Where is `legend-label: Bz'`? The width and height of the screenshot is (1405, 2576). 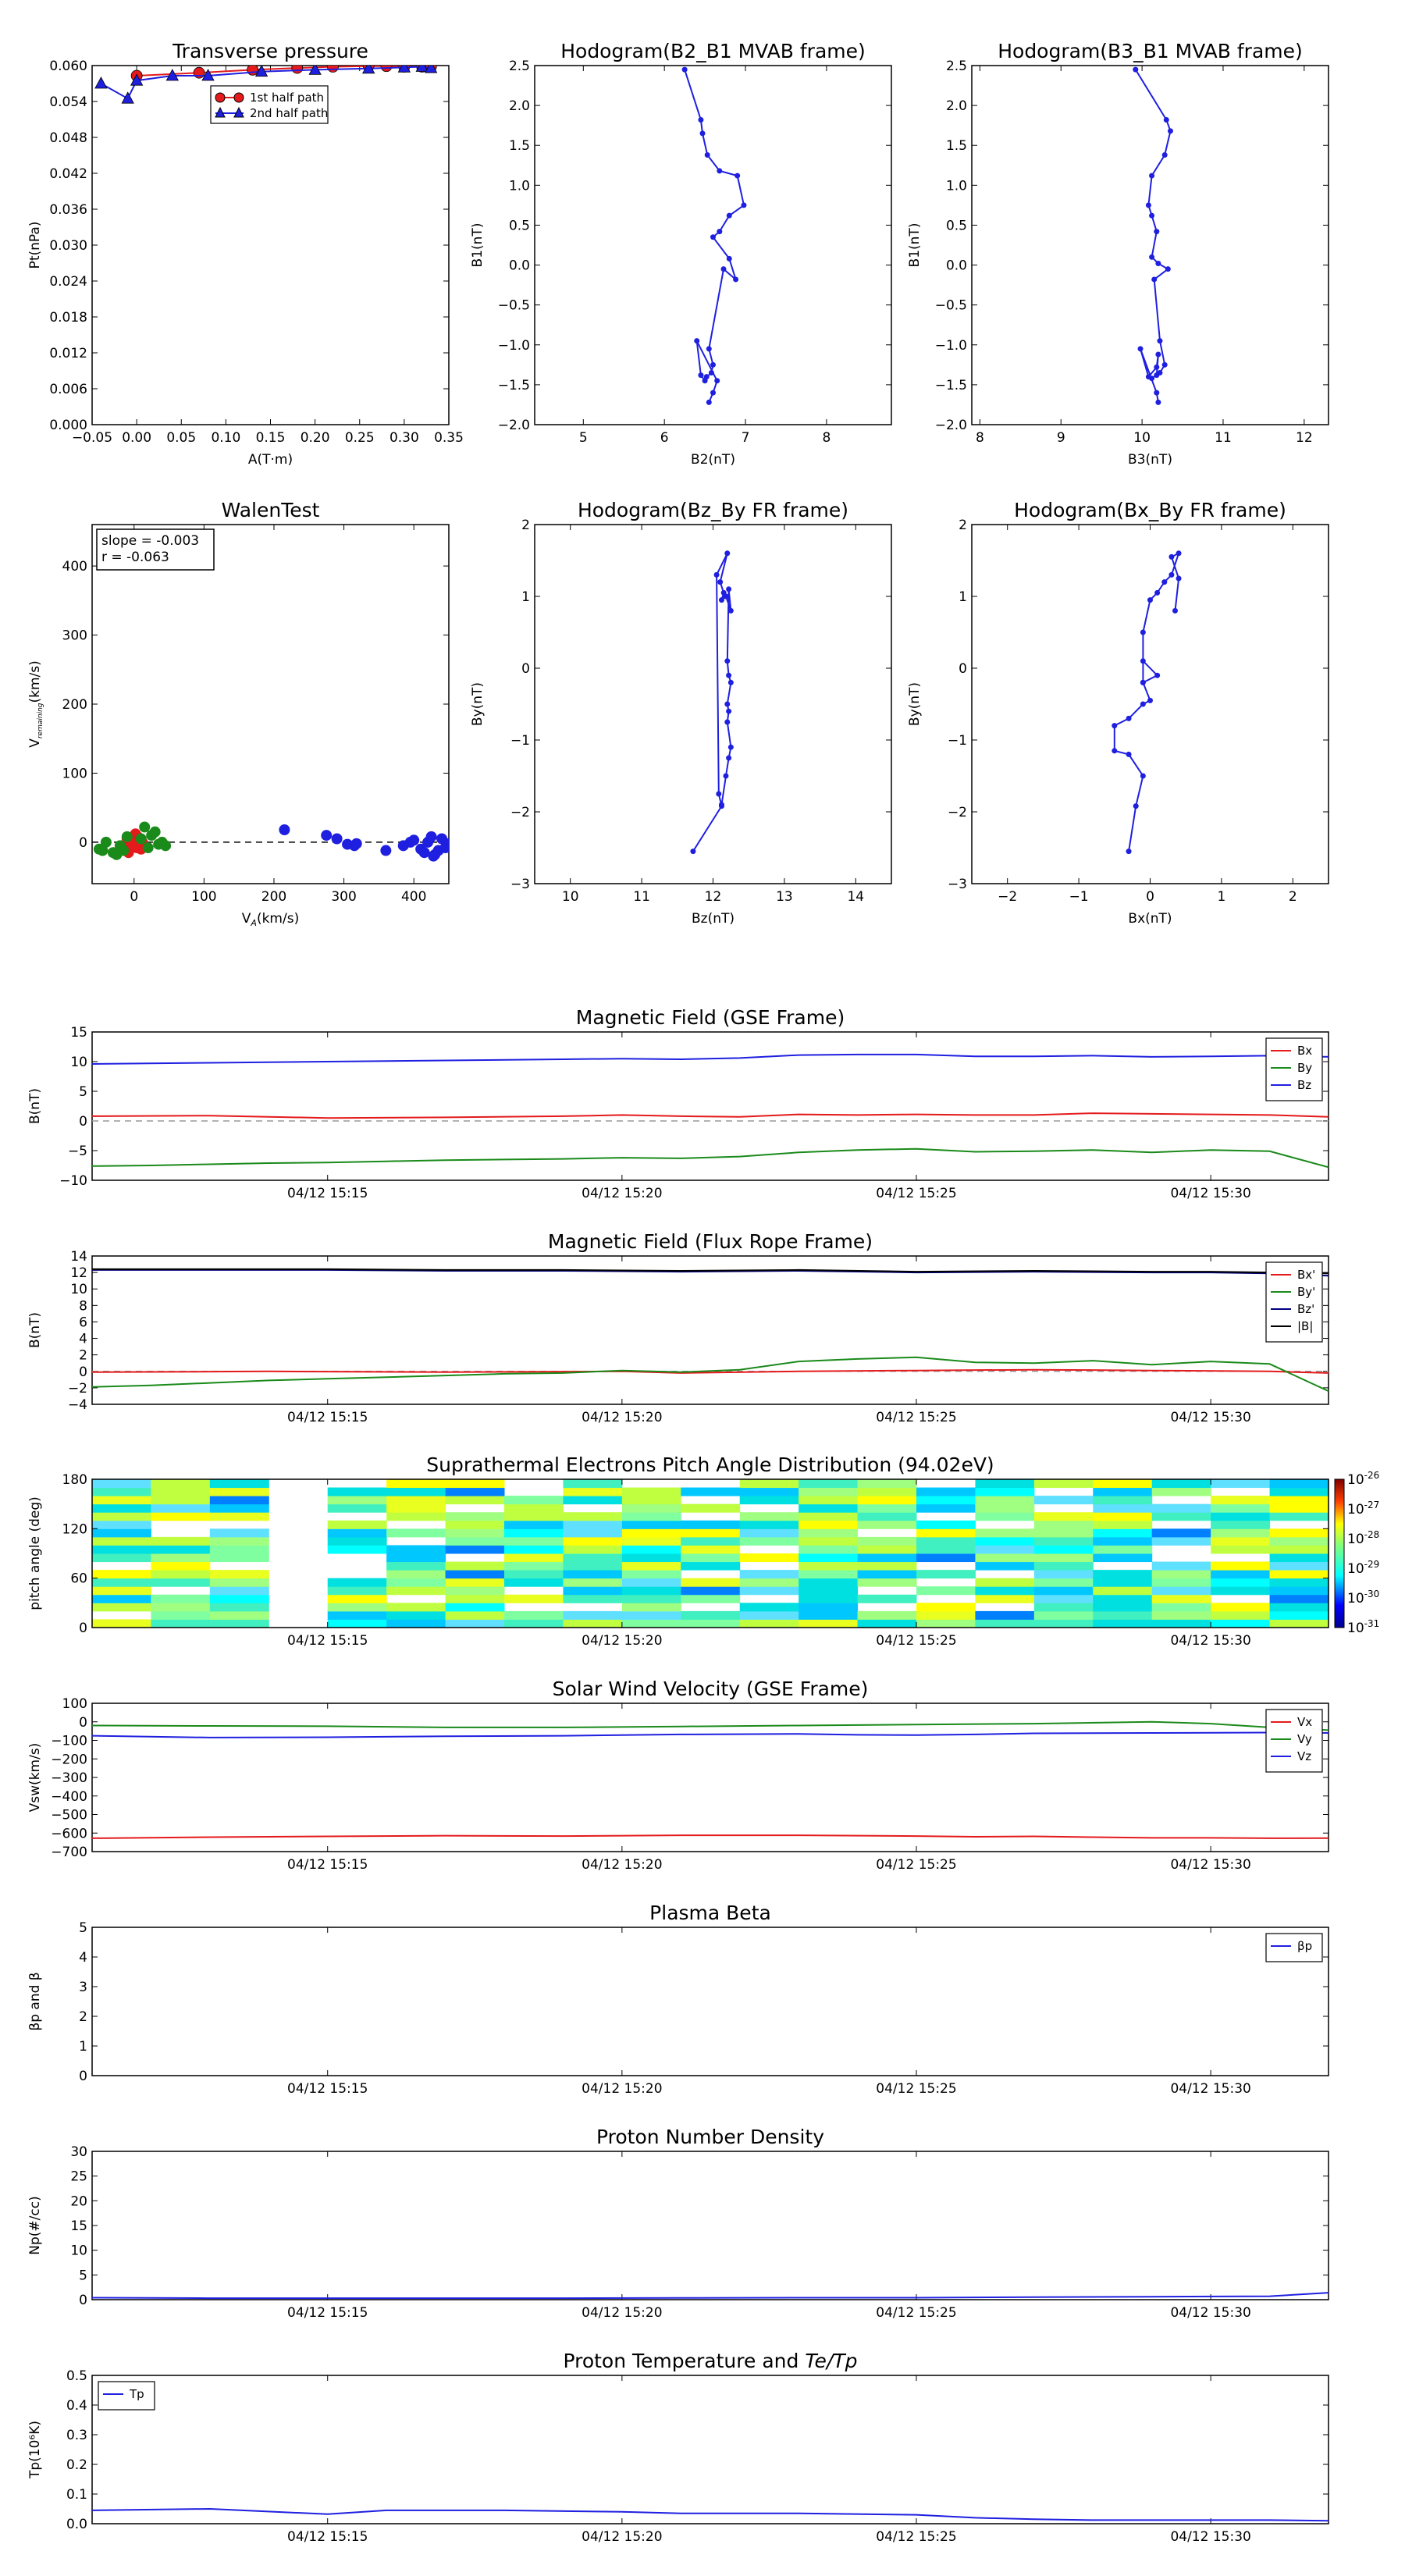
legend-label: Bz' is located at coordinates (1305, 1309).